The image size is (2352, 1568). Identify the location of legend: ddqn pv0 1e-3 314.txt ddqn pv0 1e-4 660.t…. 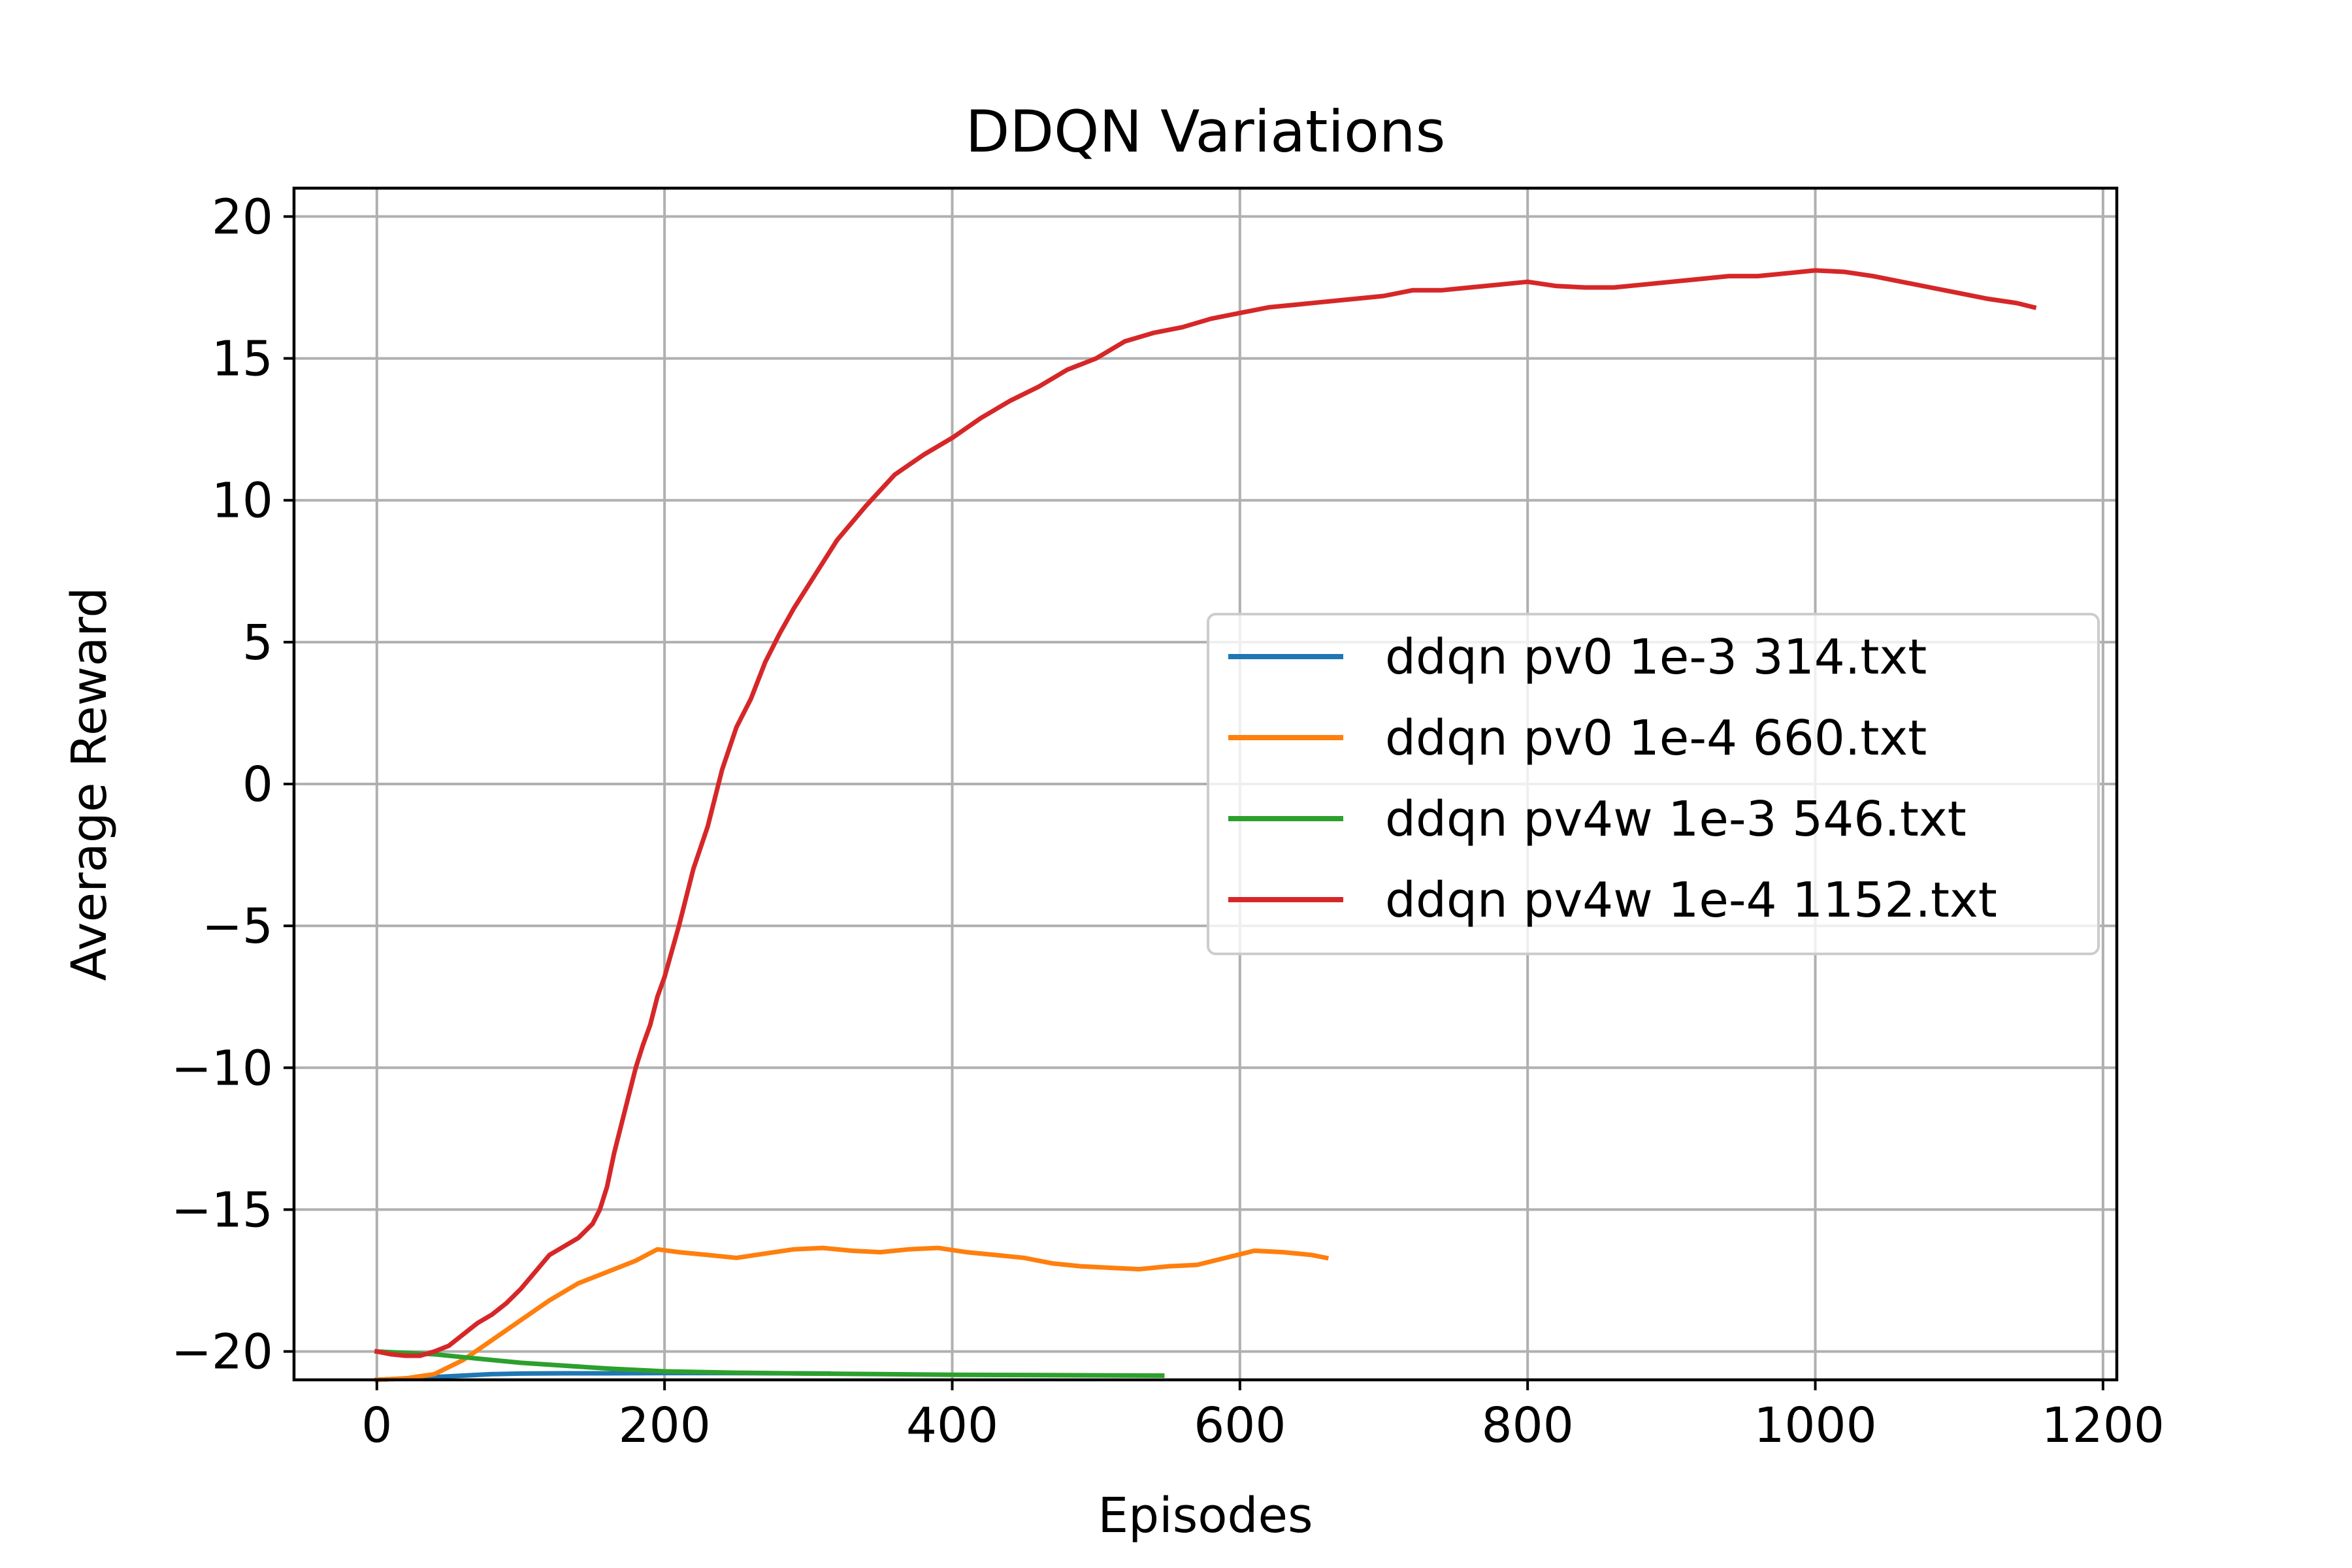
(1653, 784).